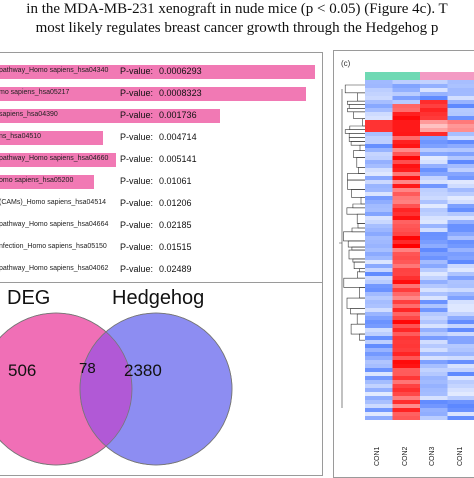 The height and width of the screenshot is (478, 474). I want to click on heatmap-column-label: CON1, so click(460, 456).